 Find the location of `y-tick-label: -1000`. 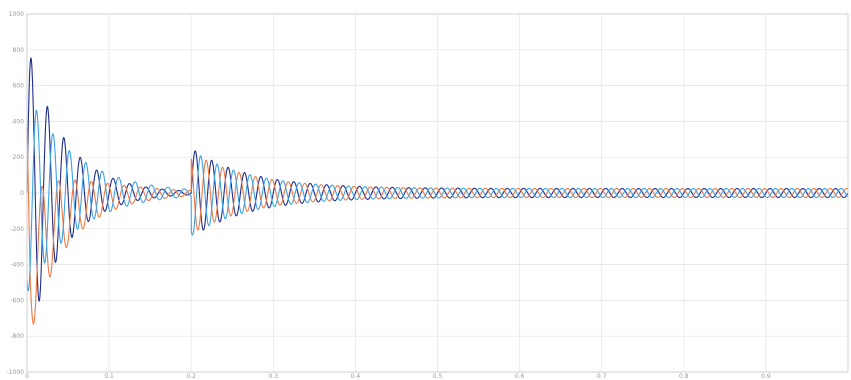

y-tick-label: -1000 is located at coordinates (16, 372).